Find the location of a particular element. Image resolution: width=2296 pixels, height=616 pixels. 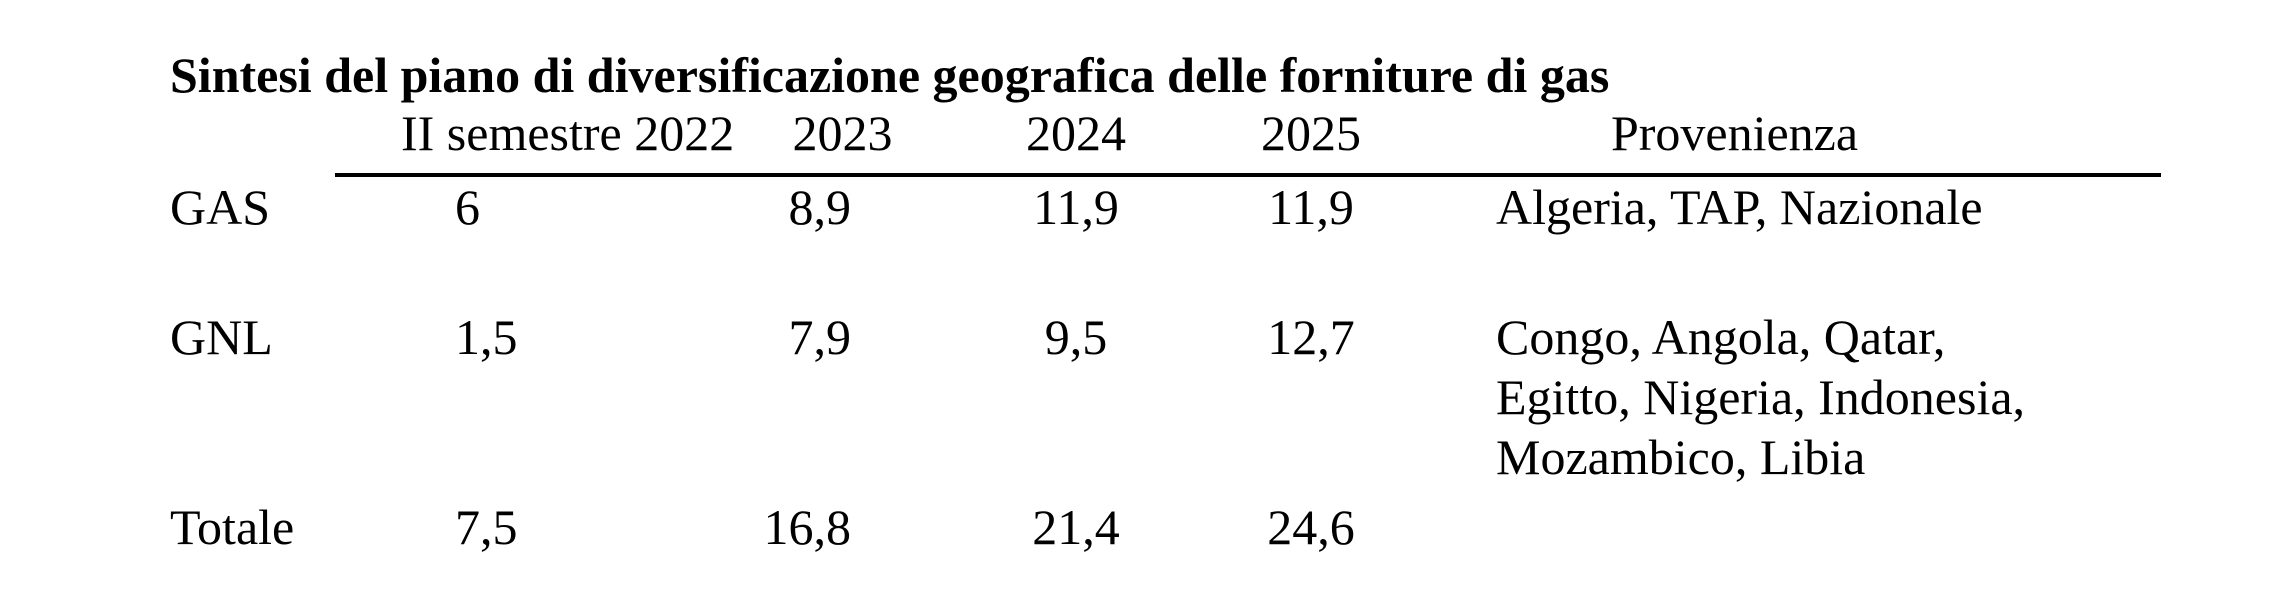

column-header-2023: 2023 is located at coordinates (842, 141).